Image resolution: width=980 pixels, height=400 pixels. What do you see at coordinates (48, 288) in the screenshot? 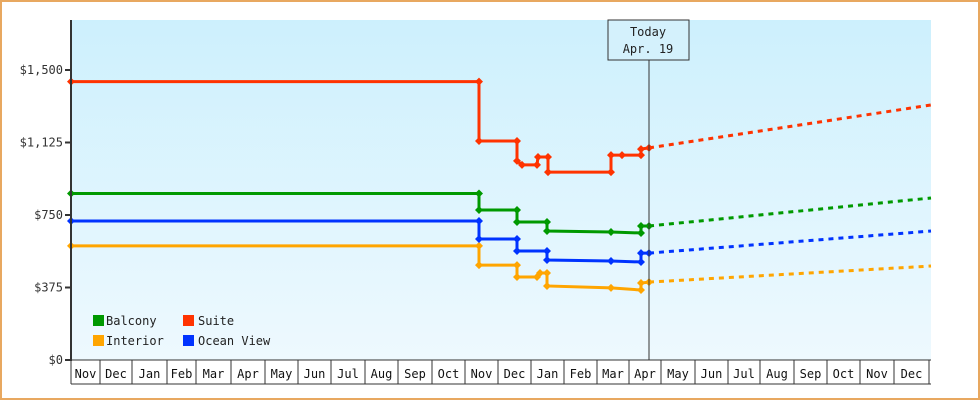
I see `y-tick-label: $375` at bounding box center [48, 288].